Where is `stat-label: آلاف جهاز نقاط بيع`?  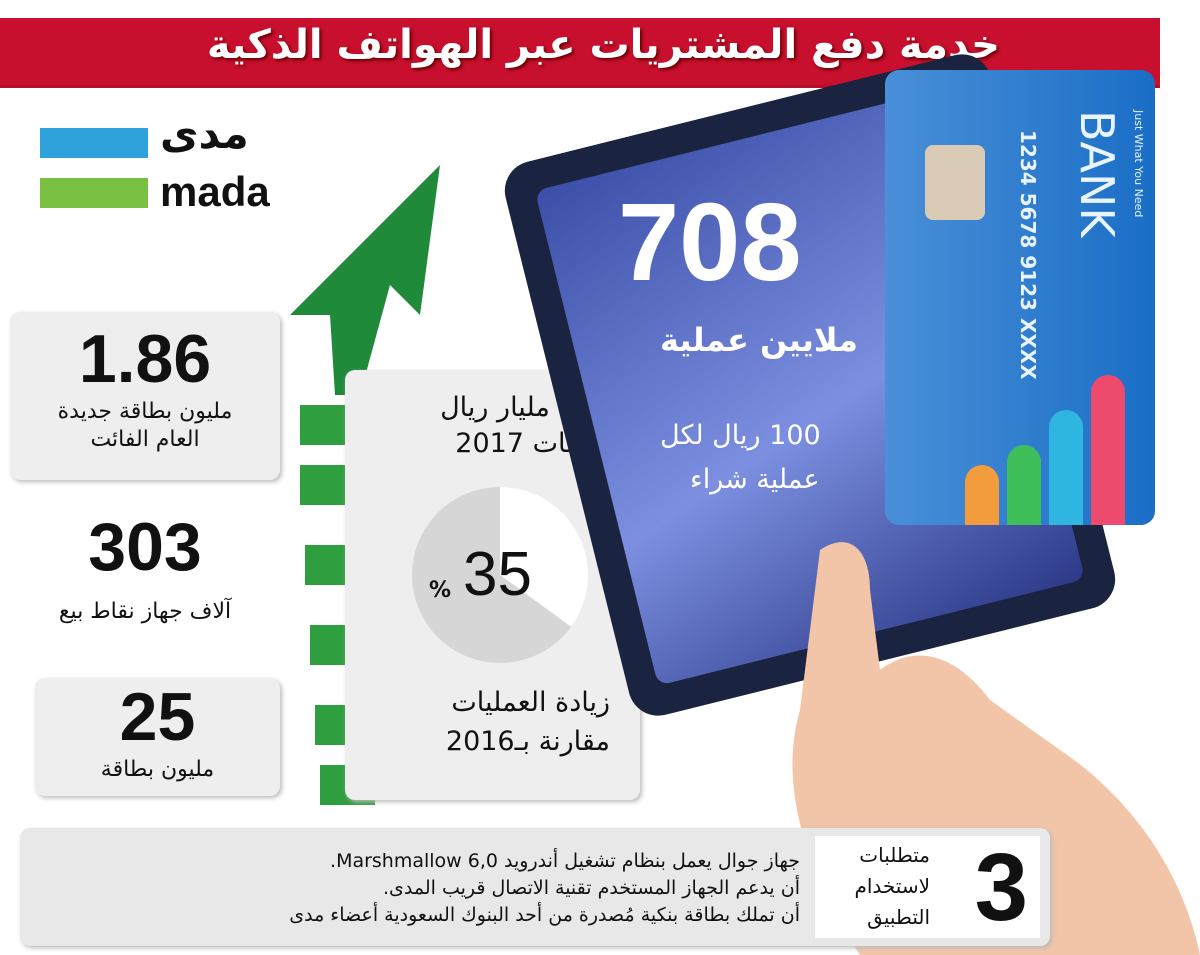 stat-label: آلاف جهاز نقاط بيع is located at coordinates (145, 611).